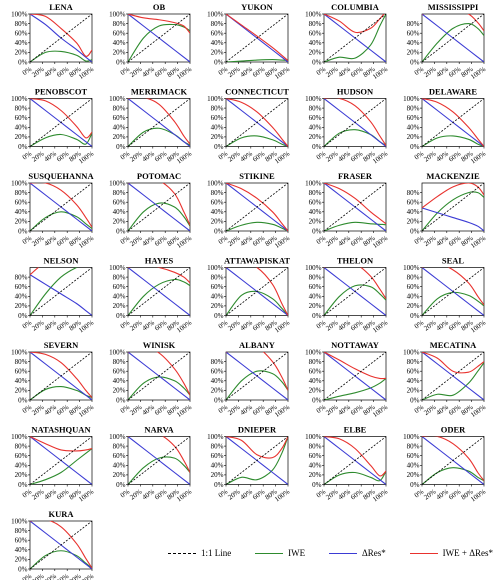 This screenshot has height=580, width=500. I want to click on legend-item-one-to-one: 1:1 Line, so click(199, 553).